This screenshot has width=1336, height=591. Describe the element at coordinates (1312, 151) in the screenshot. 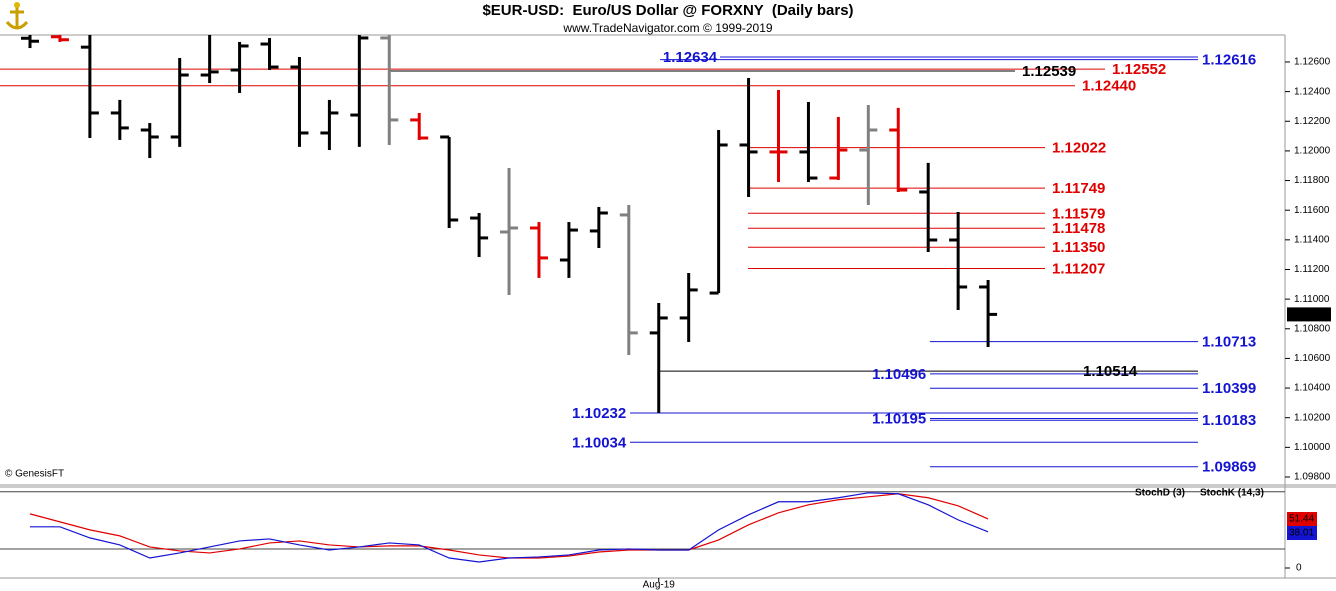

I see `y-tick-label: 1.12000` at that location.